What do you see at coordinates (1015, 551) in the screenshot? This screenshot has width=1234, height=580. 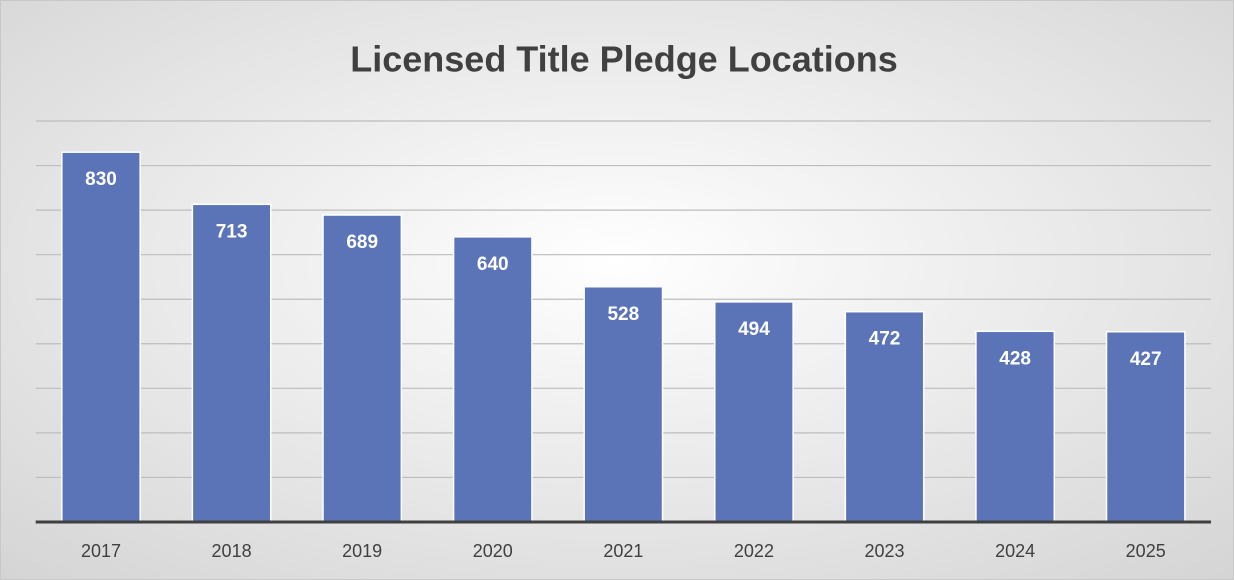 I see `x-tick-label: 2024` at bounding box center [1015, 551].